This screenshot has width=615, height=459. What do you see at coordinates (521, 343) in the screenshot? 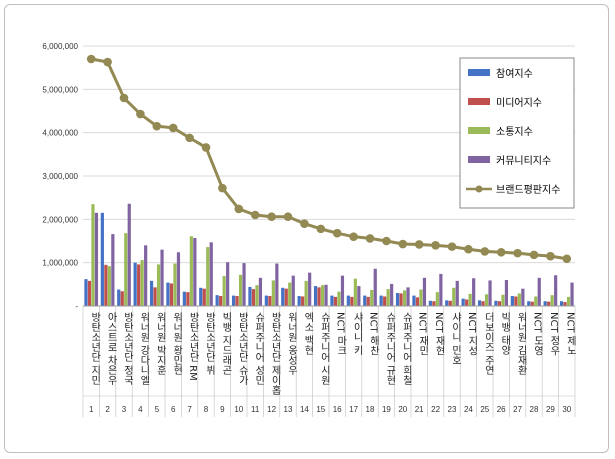
I see `category-label: 워너원 김재환` at bounding box center [521, 343].